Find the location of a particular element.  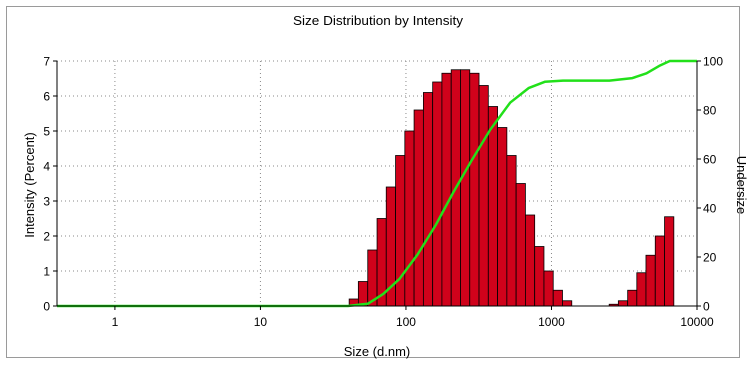

y-axis-label: Intensity (Percent) is located at coordinates (29, 185).